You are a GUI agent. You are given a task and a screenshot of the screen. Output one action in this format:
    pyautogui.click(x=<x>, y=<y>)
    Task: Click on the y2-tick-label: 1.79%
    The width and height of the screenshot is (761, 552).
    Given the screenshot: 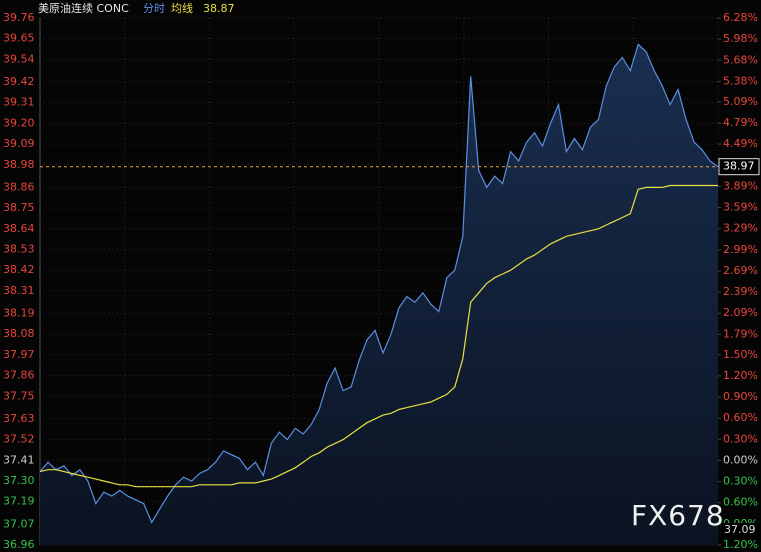 What is the action you would take?
    pyautogui.click(x=740, y=333)
    